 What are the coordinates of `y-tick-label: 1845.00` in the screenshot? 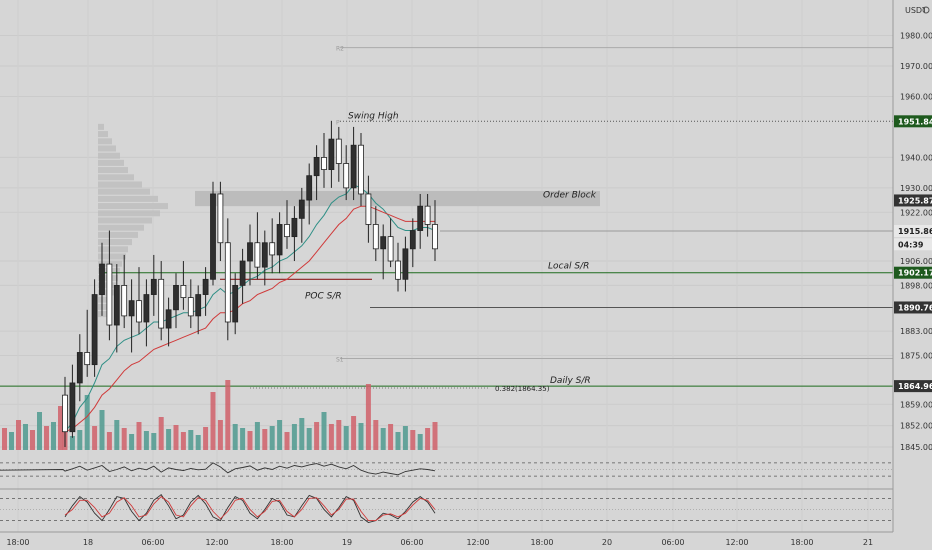 It's located at (916, 447).